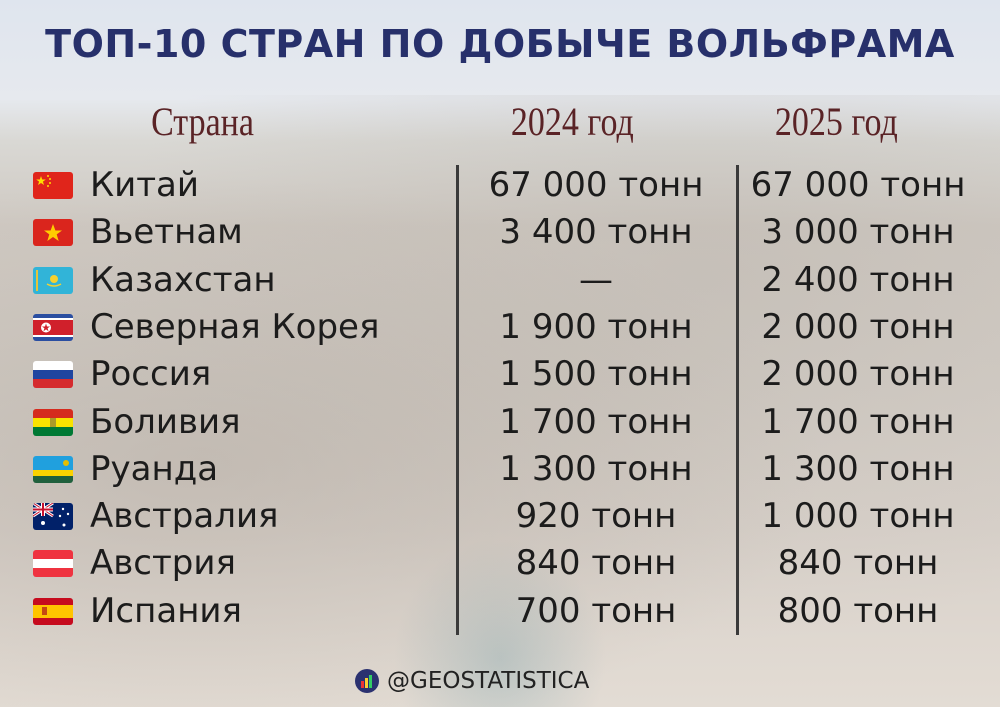  What do you see at coordinates (500, 563) in the screenshot?
I see `table-row: Австрия 840 тонн 840 тонн` at bounding box center [500, 563].